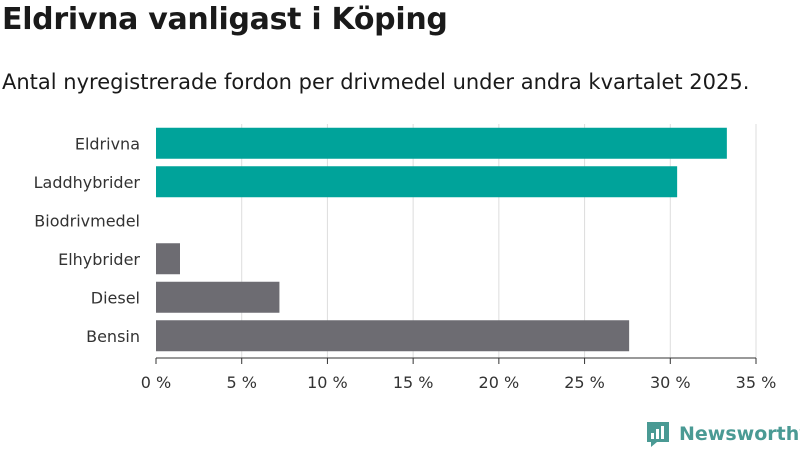 This screenshot has width=800, height=450. Describe the element at coordinates (658, 434) in the screenshot. I see `newsworthy-logo-icon` at that location.